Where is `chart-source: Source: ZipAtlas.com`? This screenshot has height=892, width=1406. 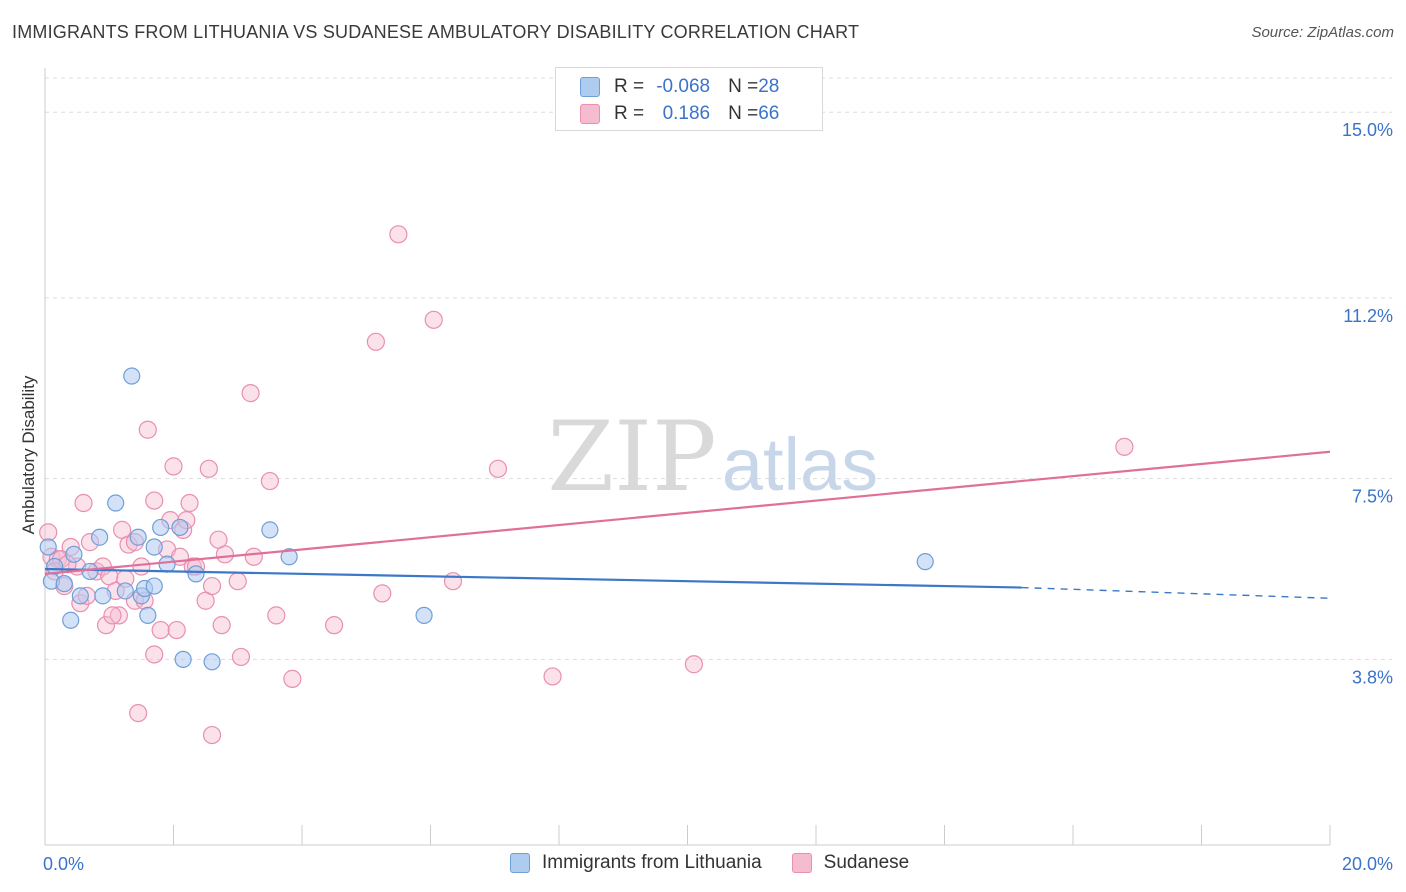 chart-source: Source: ZipAtlas.com is located at coordinates (1322, 32).